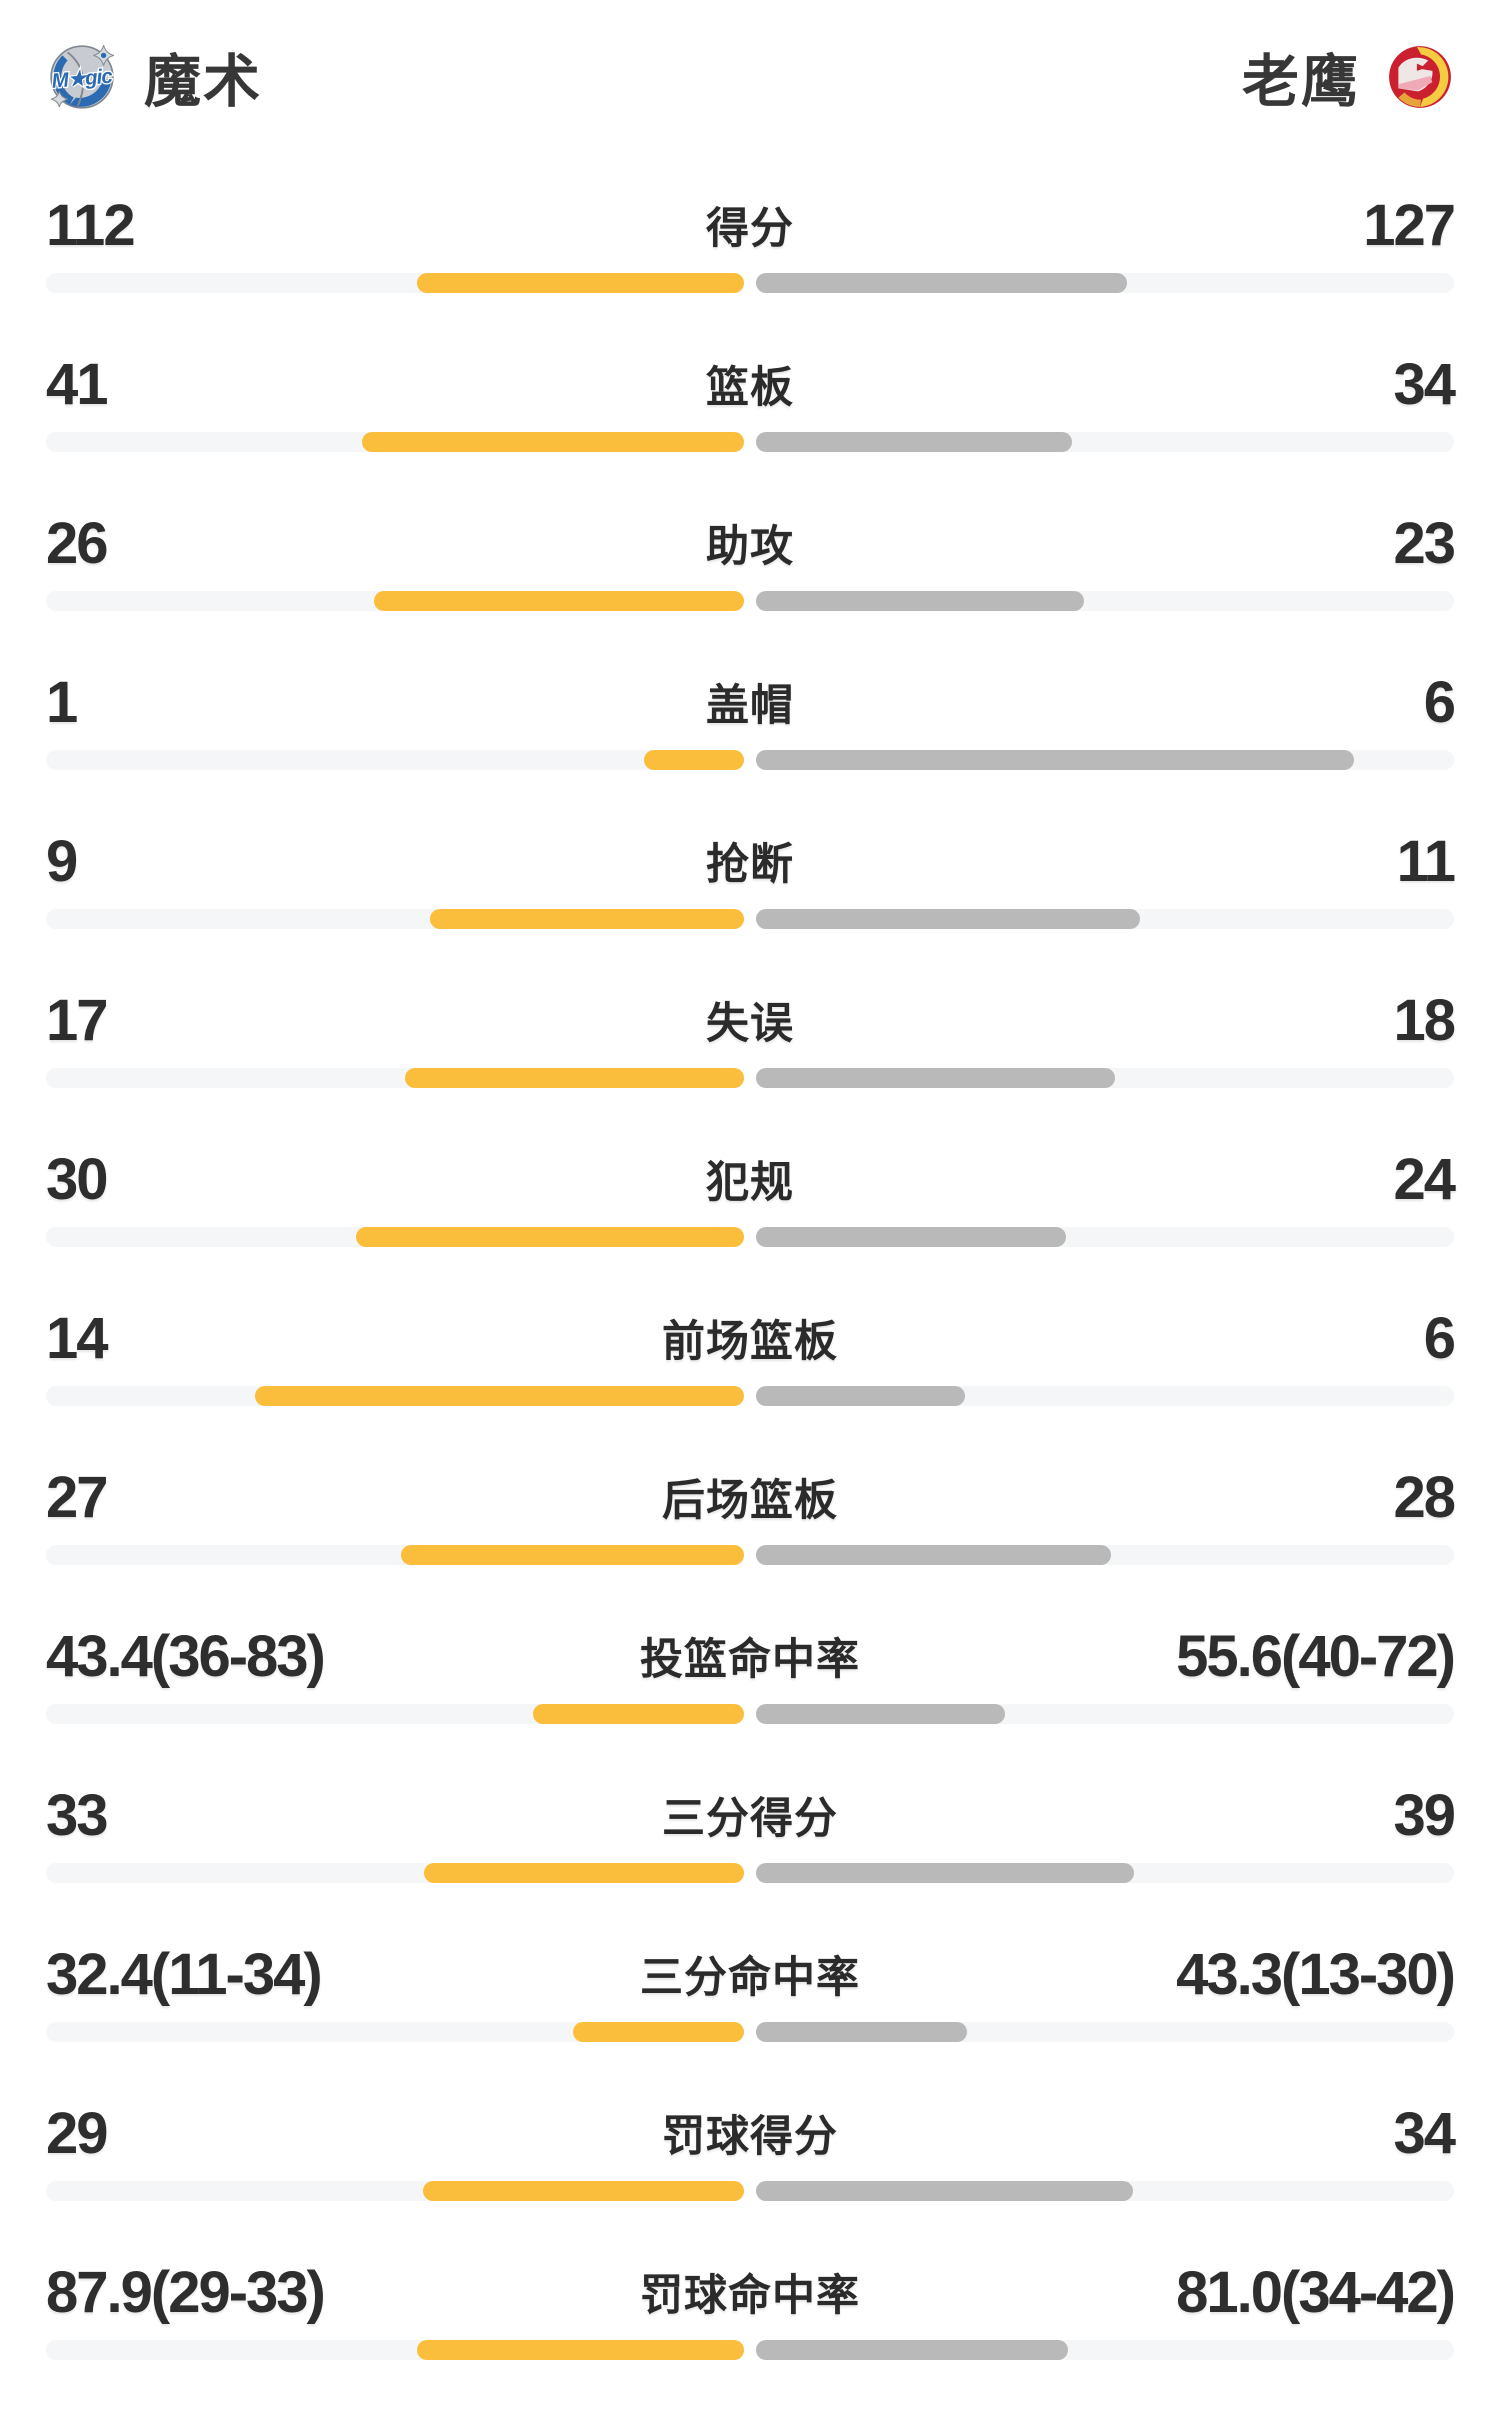  What do you see at coordinates (751, 1540) in the screenshot?
I see `stat-row: 27 后场篮板 28` at bounding box center [751, 1540].